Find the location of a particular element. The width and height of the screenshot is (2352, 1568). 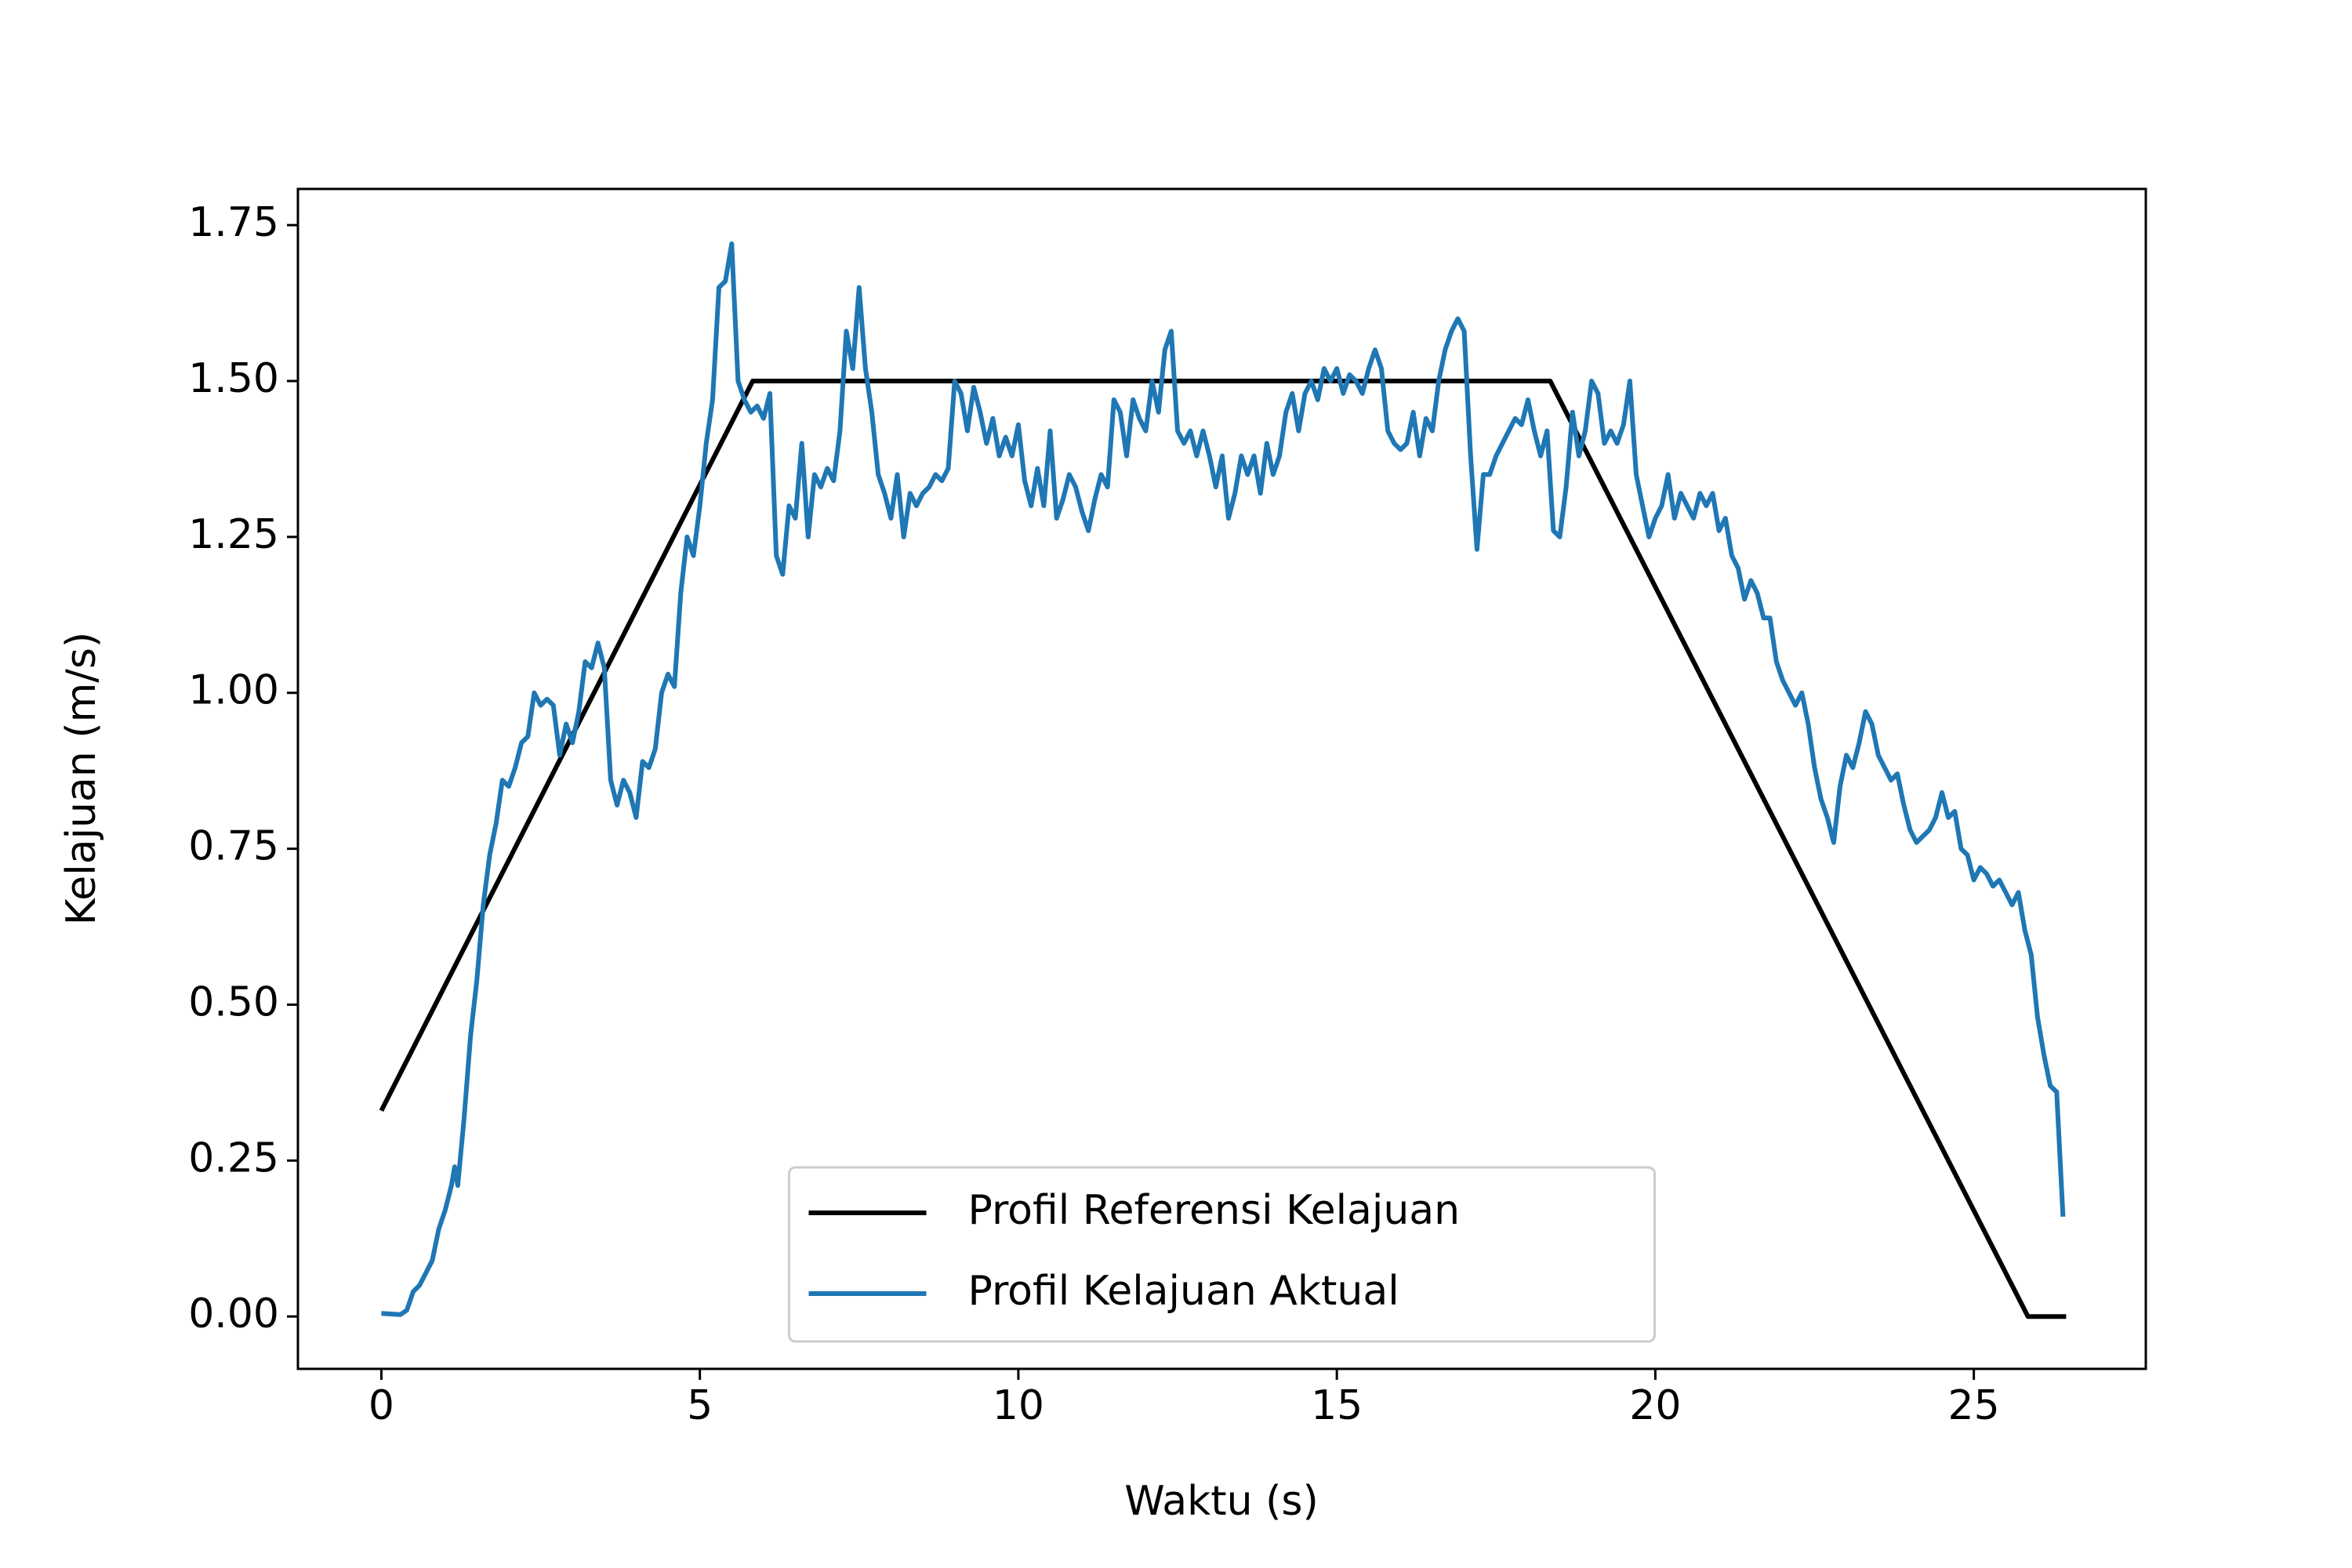

x-tick-label: 0 is located at coordinates (381, 1405).